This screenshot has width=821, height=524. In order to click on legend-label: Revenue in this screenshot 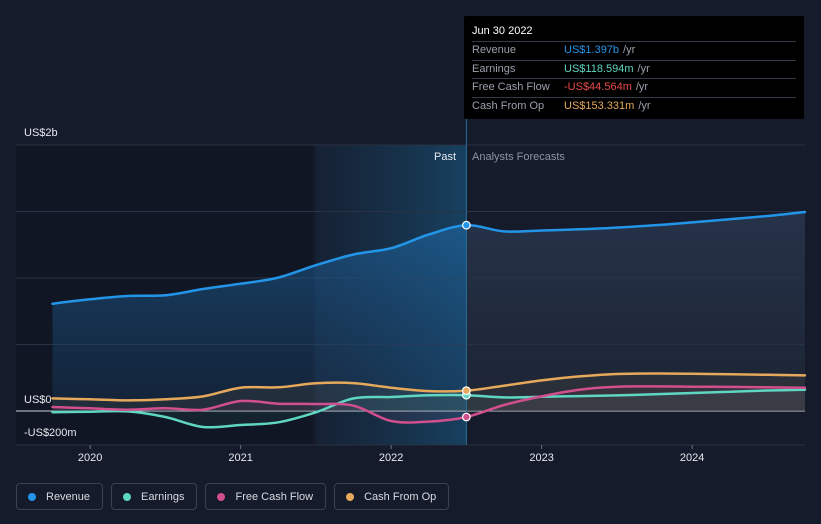, I will do `click(68, 496)`.